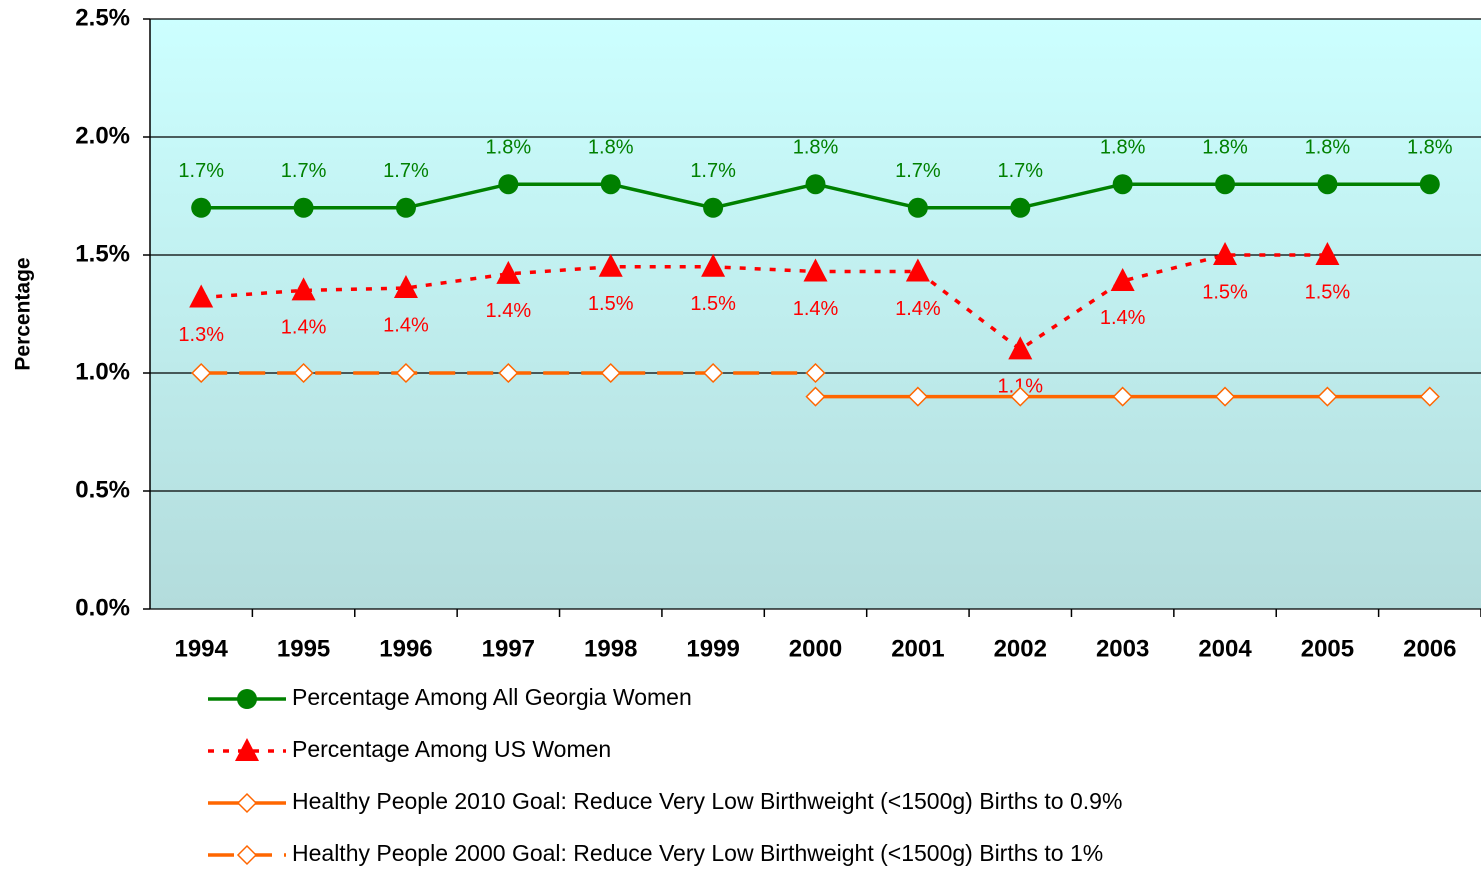 This screenshot has width=1481, height=872. What do you see at coordinates (23, 313) in the screenshot?
I see `y-axis-title: Percentage` at bounding box center [23, 313].